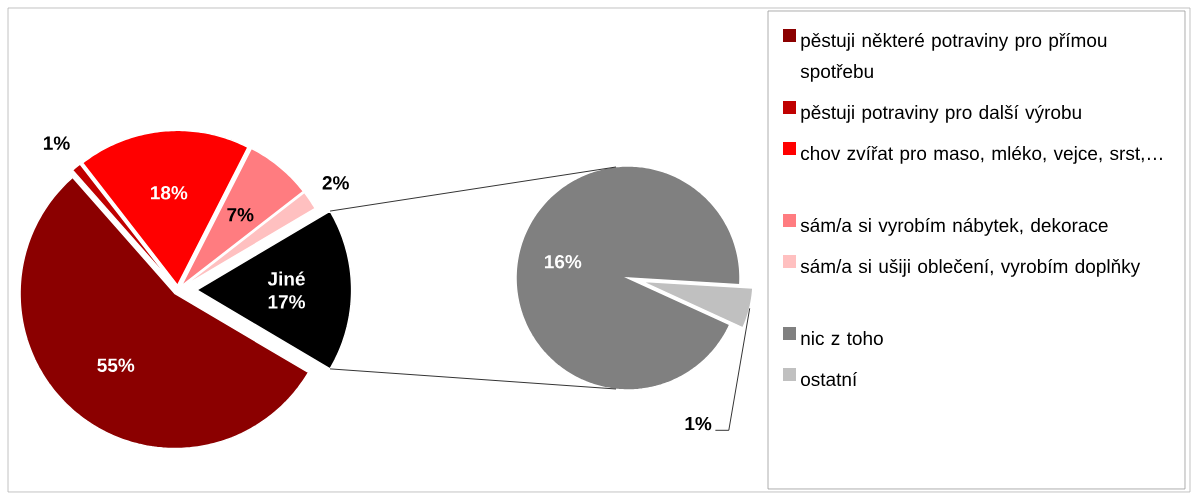  Describe the element at coordinates (169, 193) in the screenshot. I see `data-label: 18%` at that location.